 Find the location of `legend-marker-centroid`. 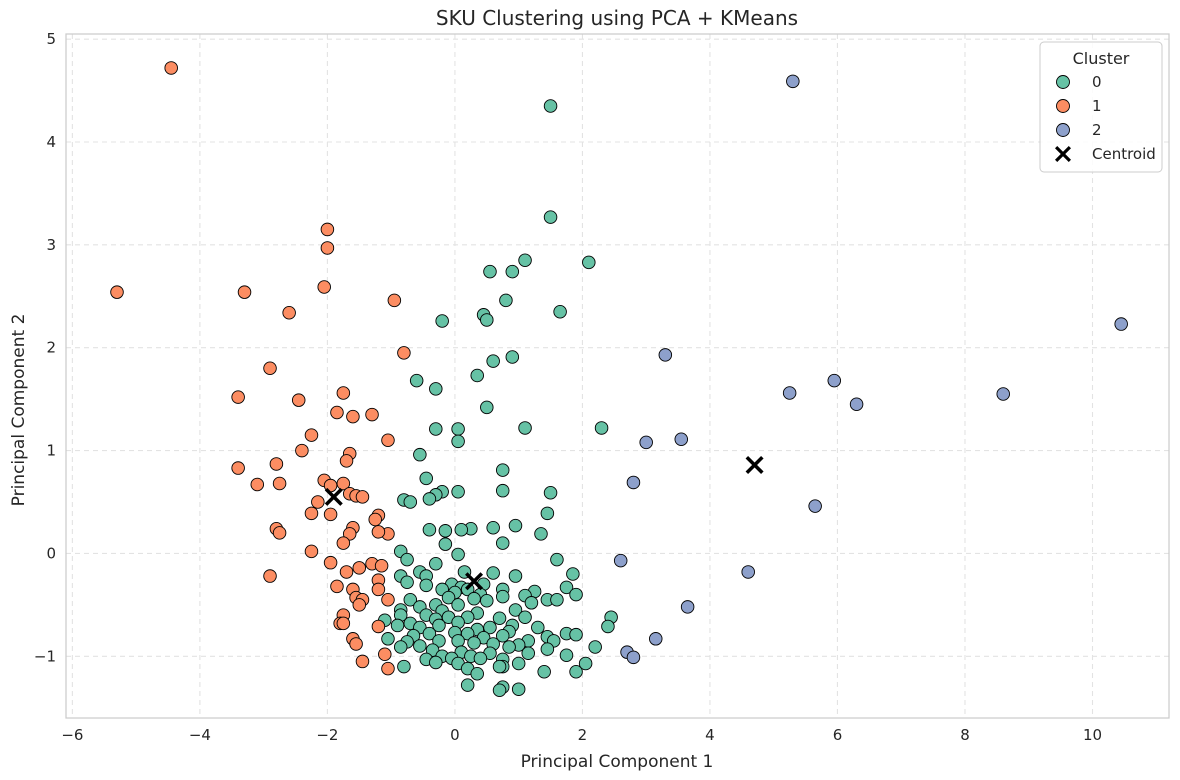

legend-marker-centroid is located at coordinates (1063, 154).